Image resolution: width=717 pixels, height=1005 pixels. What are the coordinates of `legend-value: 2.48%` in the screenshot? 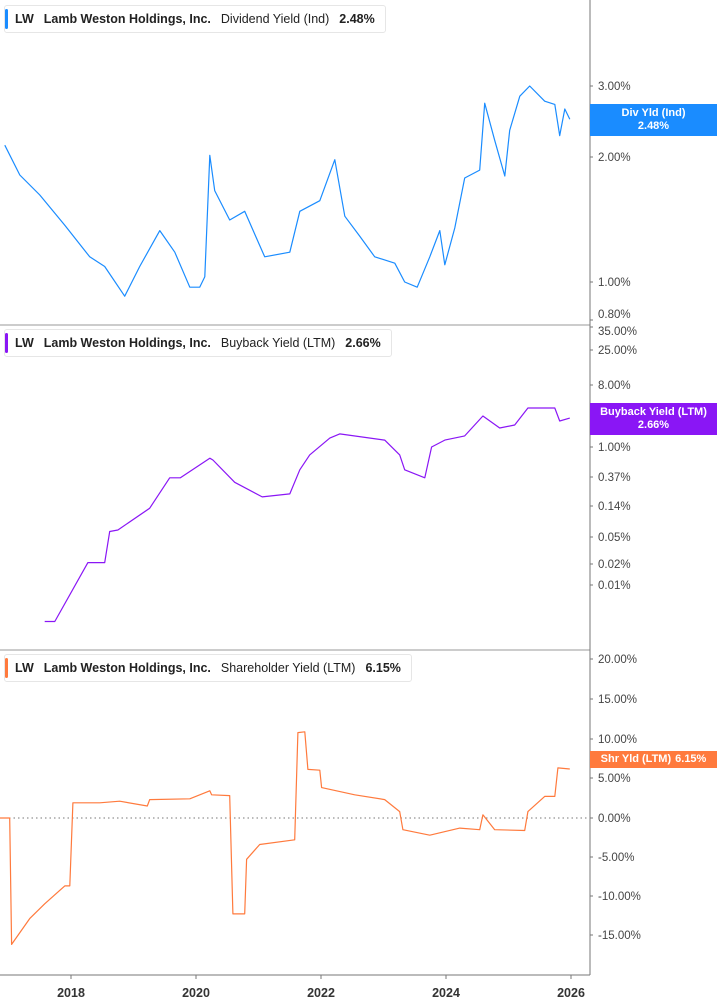 It's located at (357, 19).